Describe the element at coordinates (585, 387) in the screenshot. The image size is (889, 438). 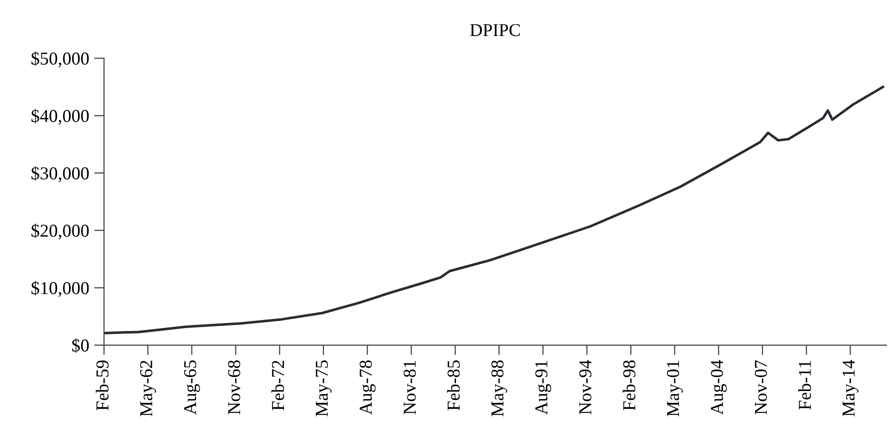
I see `x-tick-label: Nov-94` at that location.